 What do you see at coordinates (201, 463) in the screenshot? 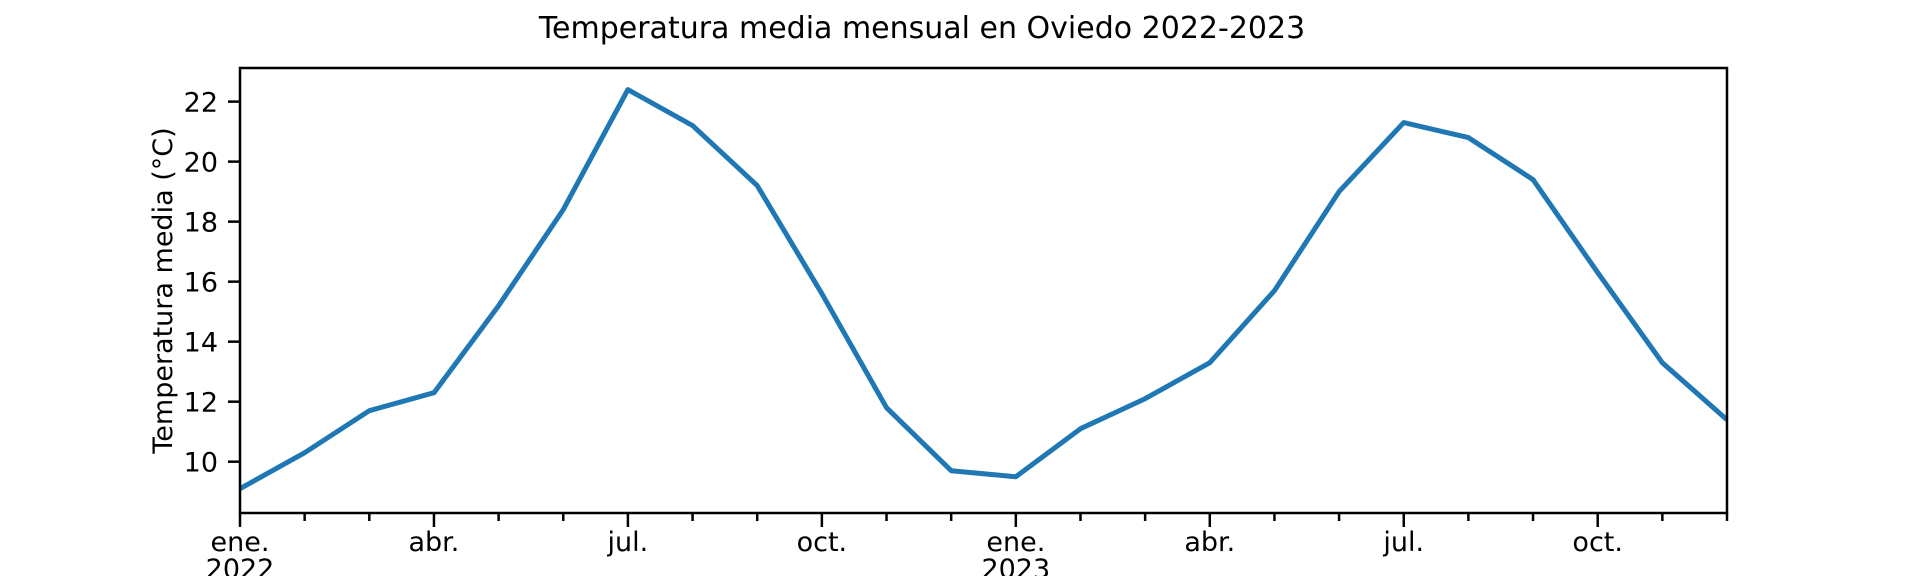
I see `y-tick-label: 10` at bounding box center [201, 463].